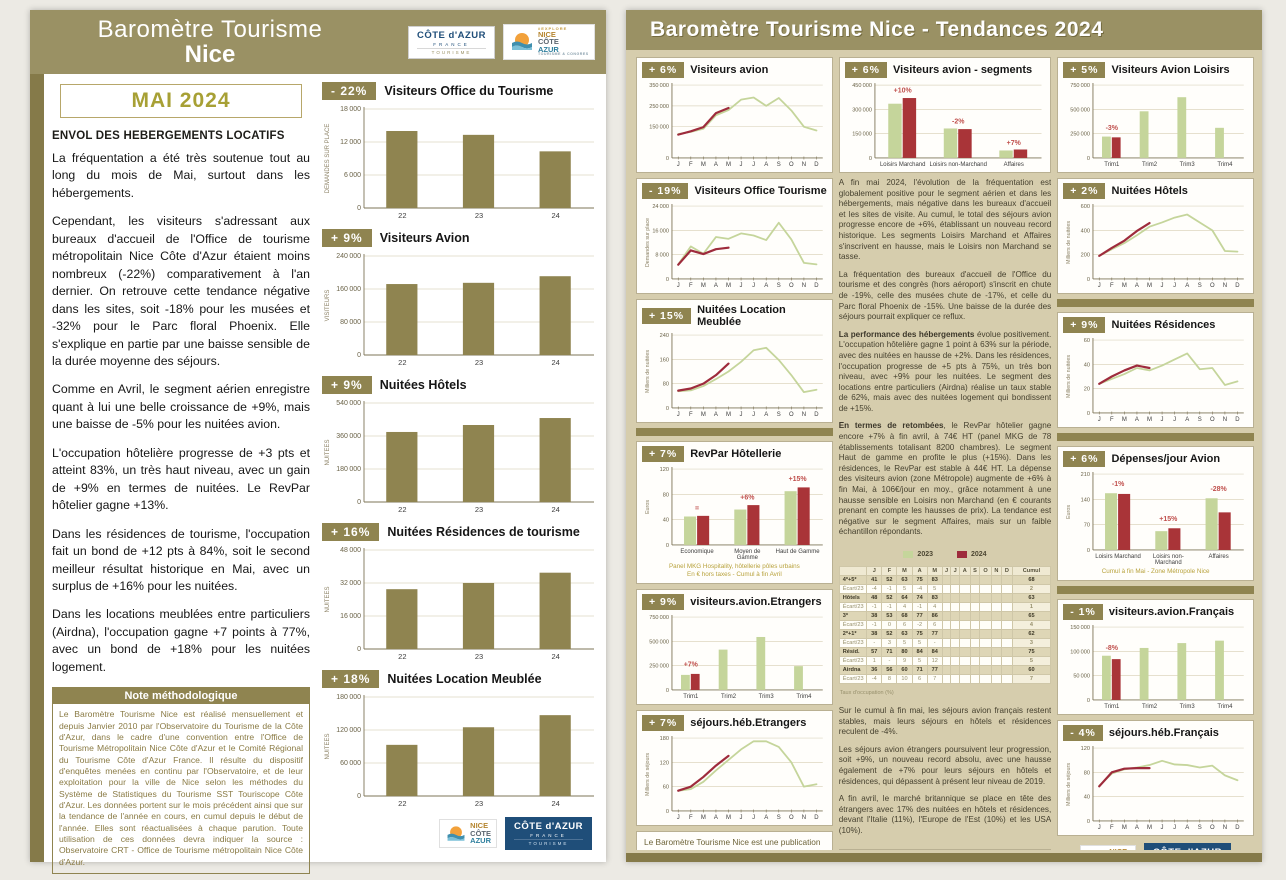 The width and height of the screenshot is (1286, 880). What do you see at coordinates (664, 739) in the screenshot?
I see `svg-text: 180` at bounding box center [664, 739].